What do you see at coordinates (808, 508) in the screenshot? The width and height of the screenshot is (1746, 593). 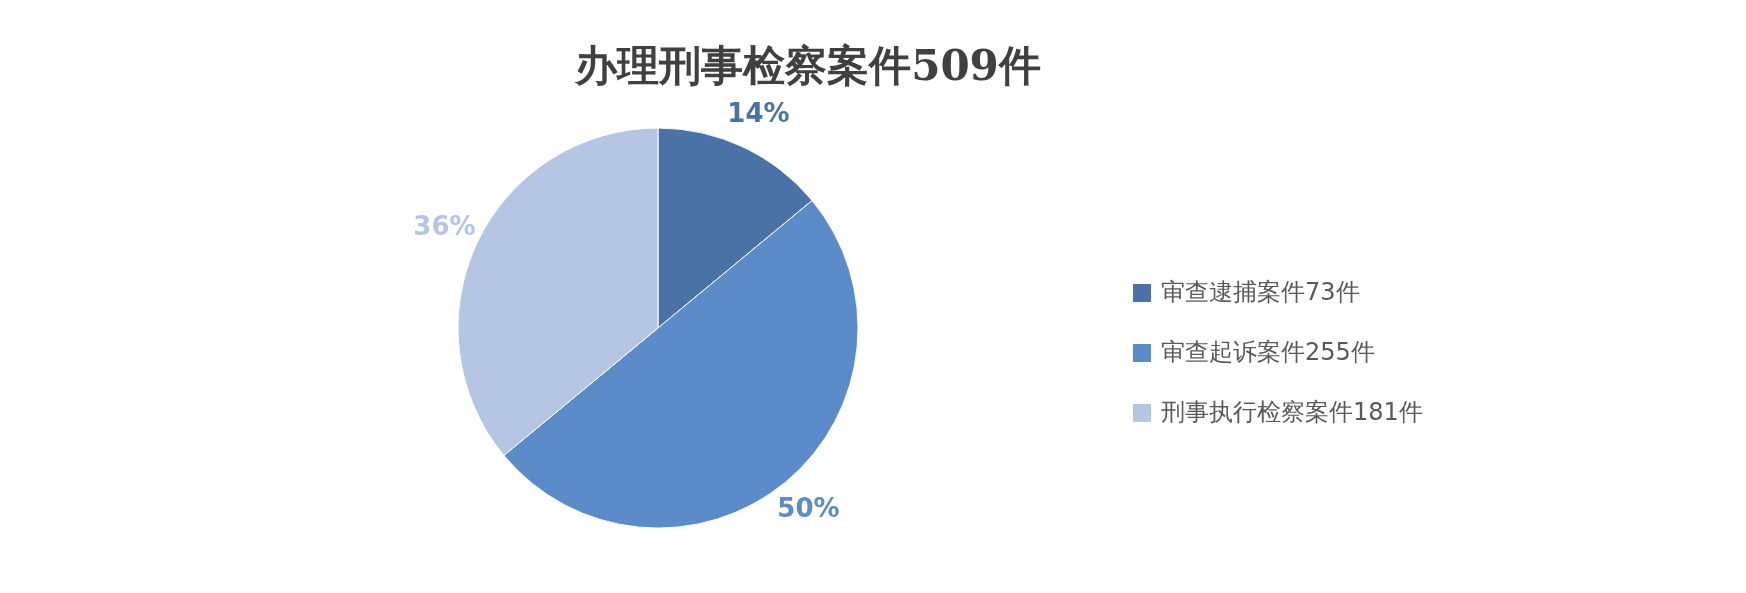 I see `data-label: 50%` at bounding box center [808, 508].